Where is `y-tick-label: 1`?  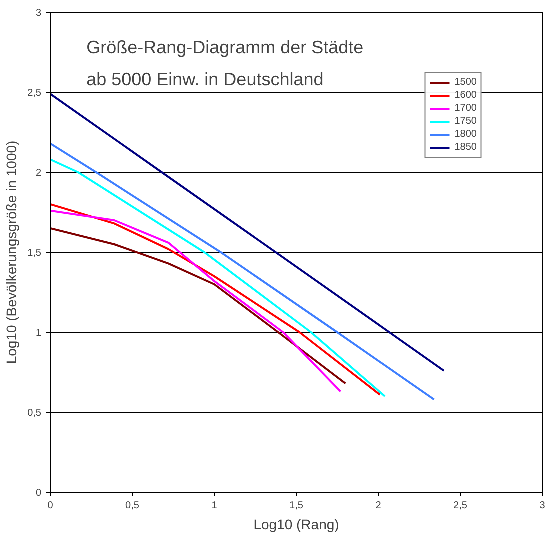
y-tick-label: 1 is located at coordinates (39, 333).